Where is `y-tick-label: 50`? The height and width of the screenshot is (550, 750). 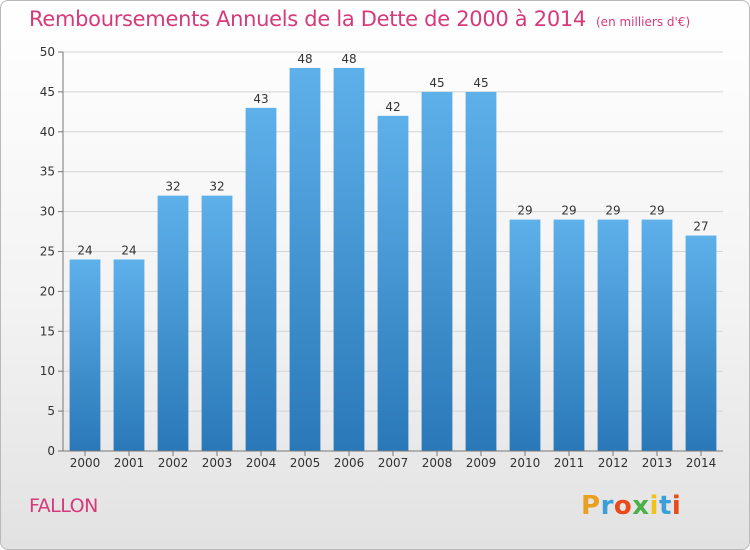 y-tick-label: 50 is located at coordinates (47, 52).